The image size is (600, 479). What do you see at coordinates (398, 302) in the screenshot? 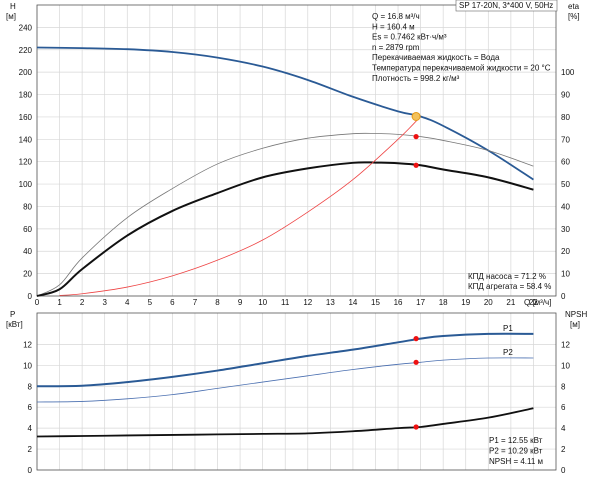
I see `x-tick-label: 16` at bounding box center [398, 302].